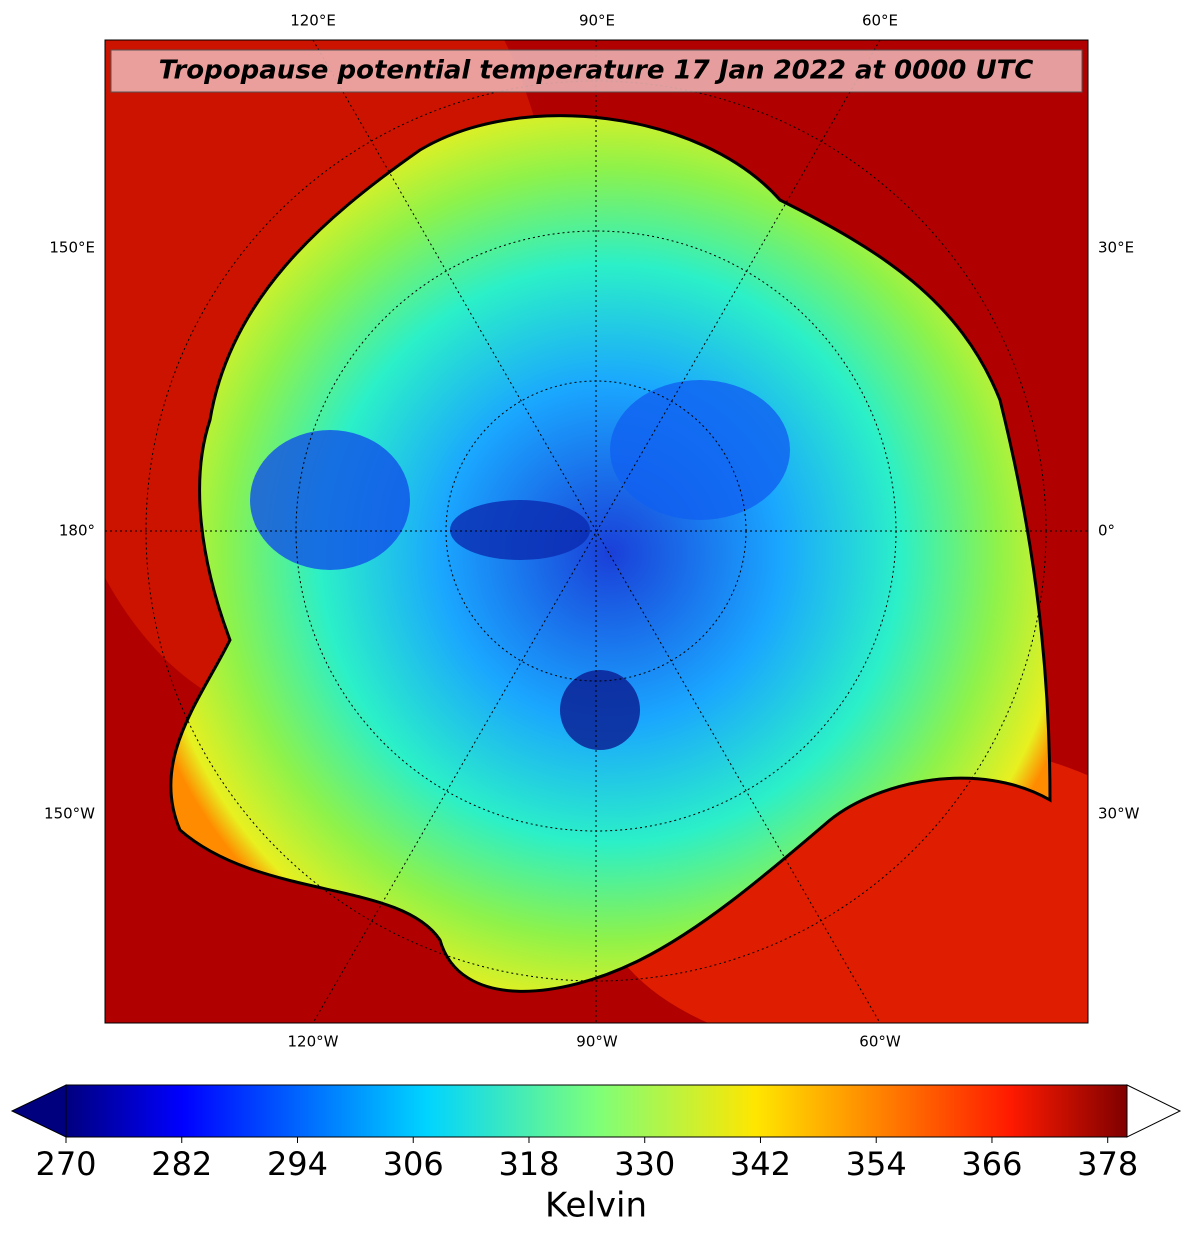 The height and width of the screenshot is (1242, 1192). Describe the element at coordinates (313, 21) in the screenshot. I see `lon-label: 120°E` at that location.